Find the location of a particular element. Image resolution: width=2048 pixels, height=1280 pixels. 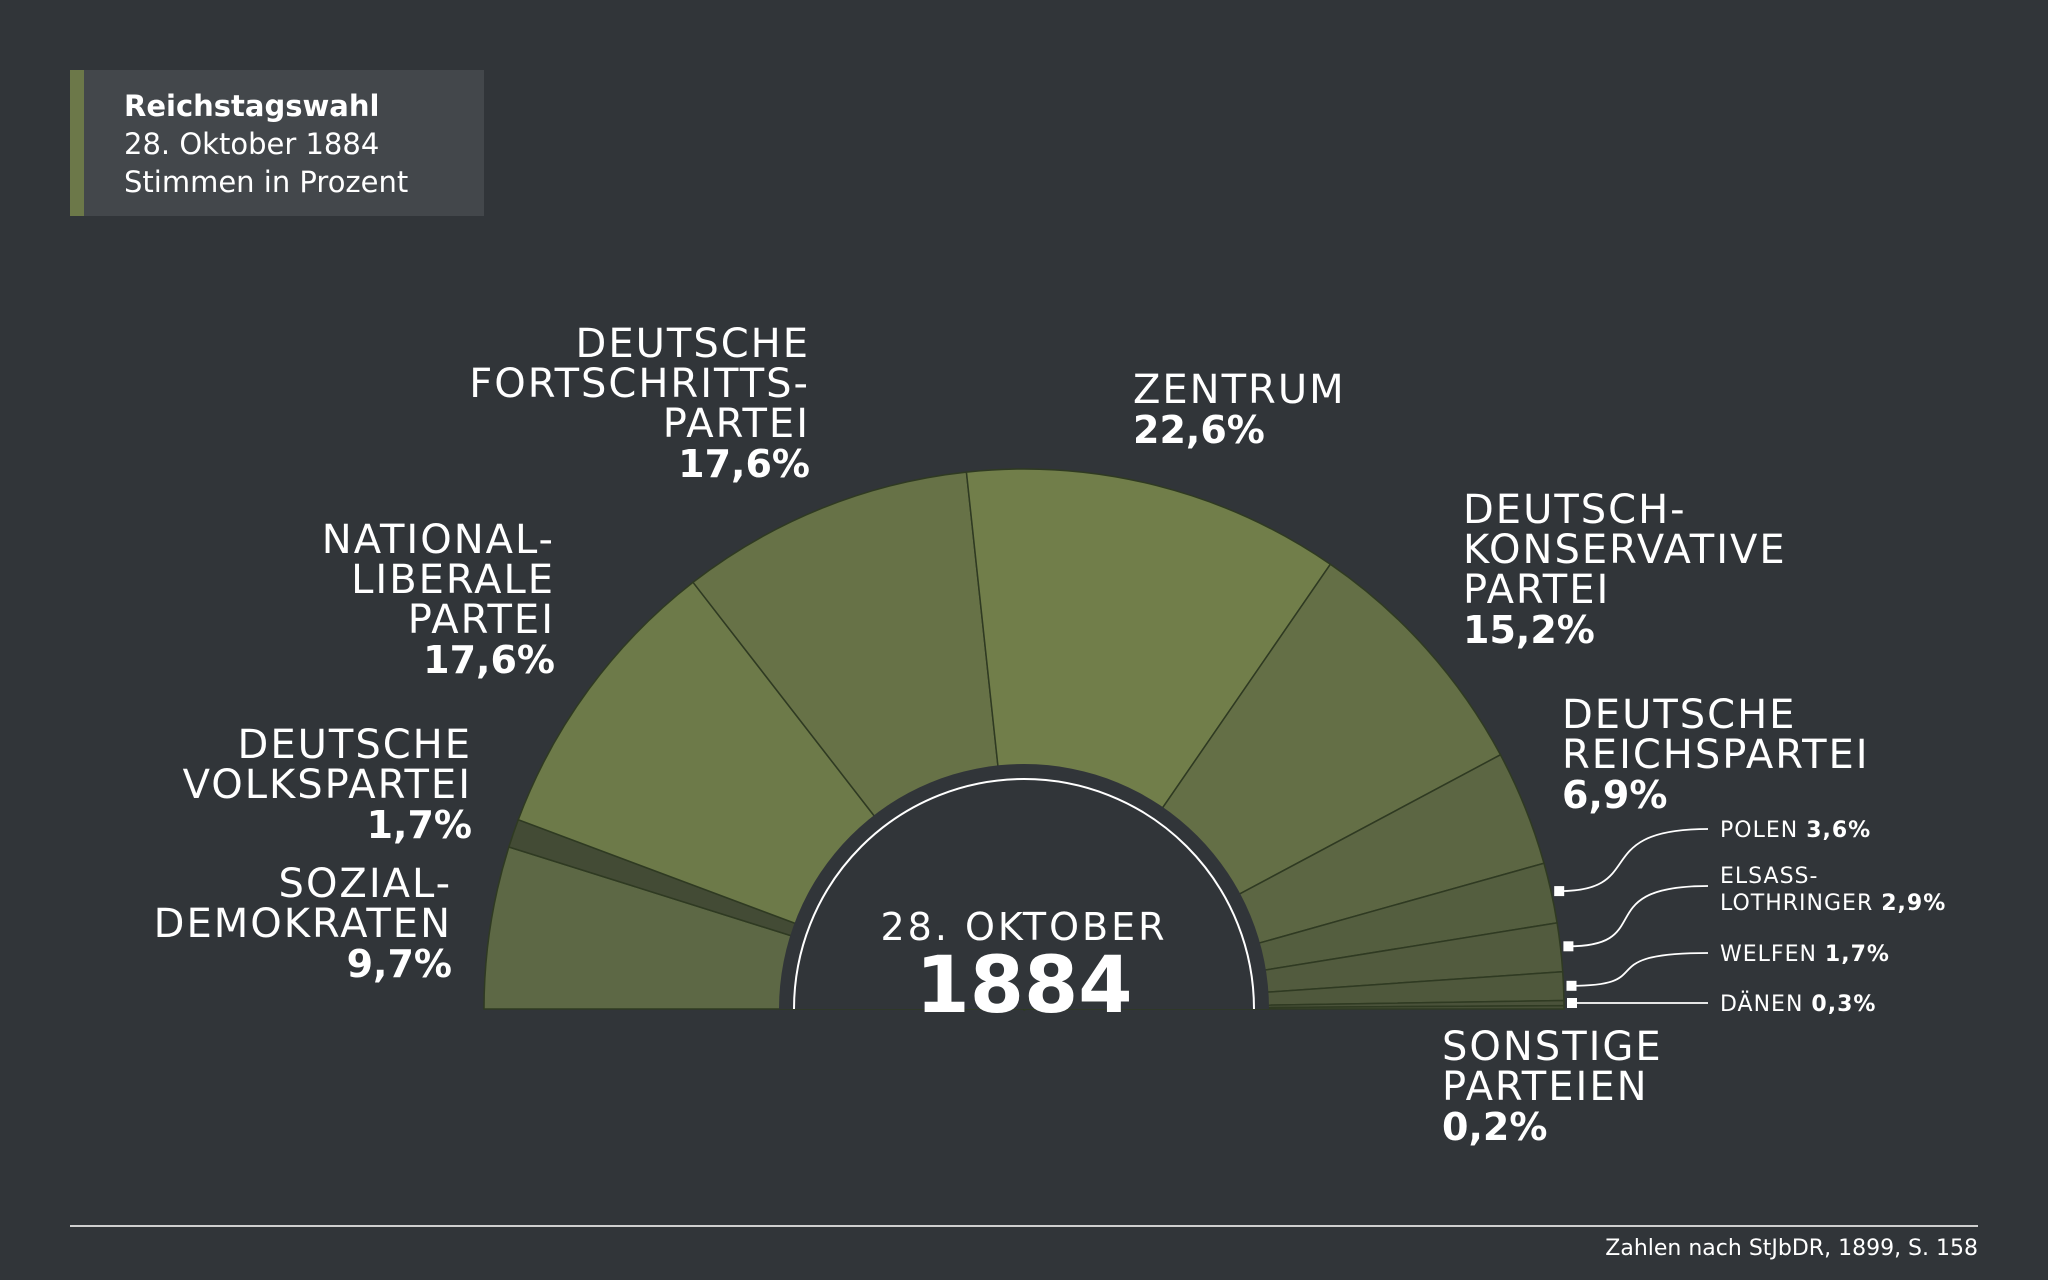

slice-label-9: WELFEN 1,7% is located at coordinates (1805, 954).